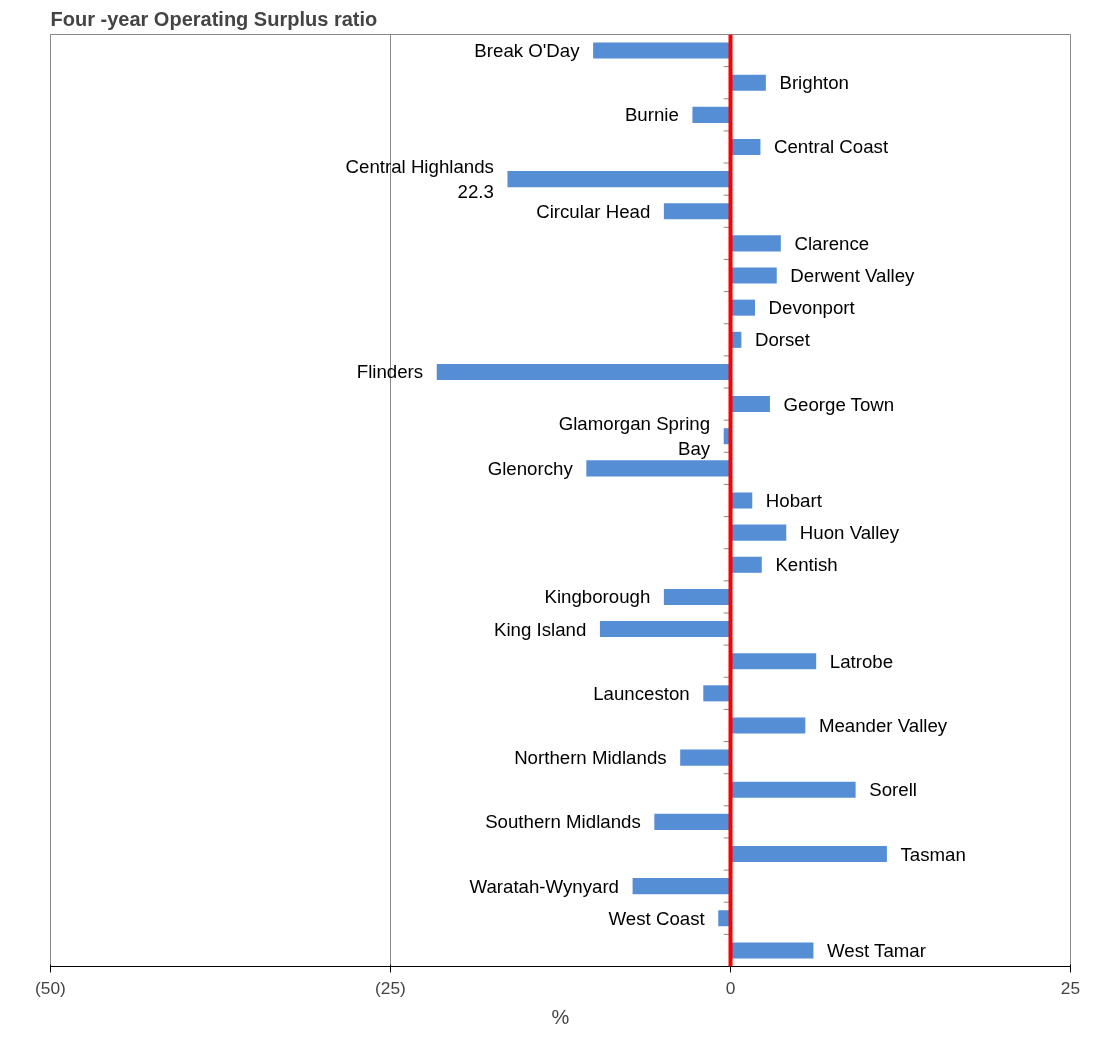 This screenshot has height=1052, width=1118. Describe the element at coordinates (1070, 987) in the screenshot. I see `x-tick-label: 25` at that location.